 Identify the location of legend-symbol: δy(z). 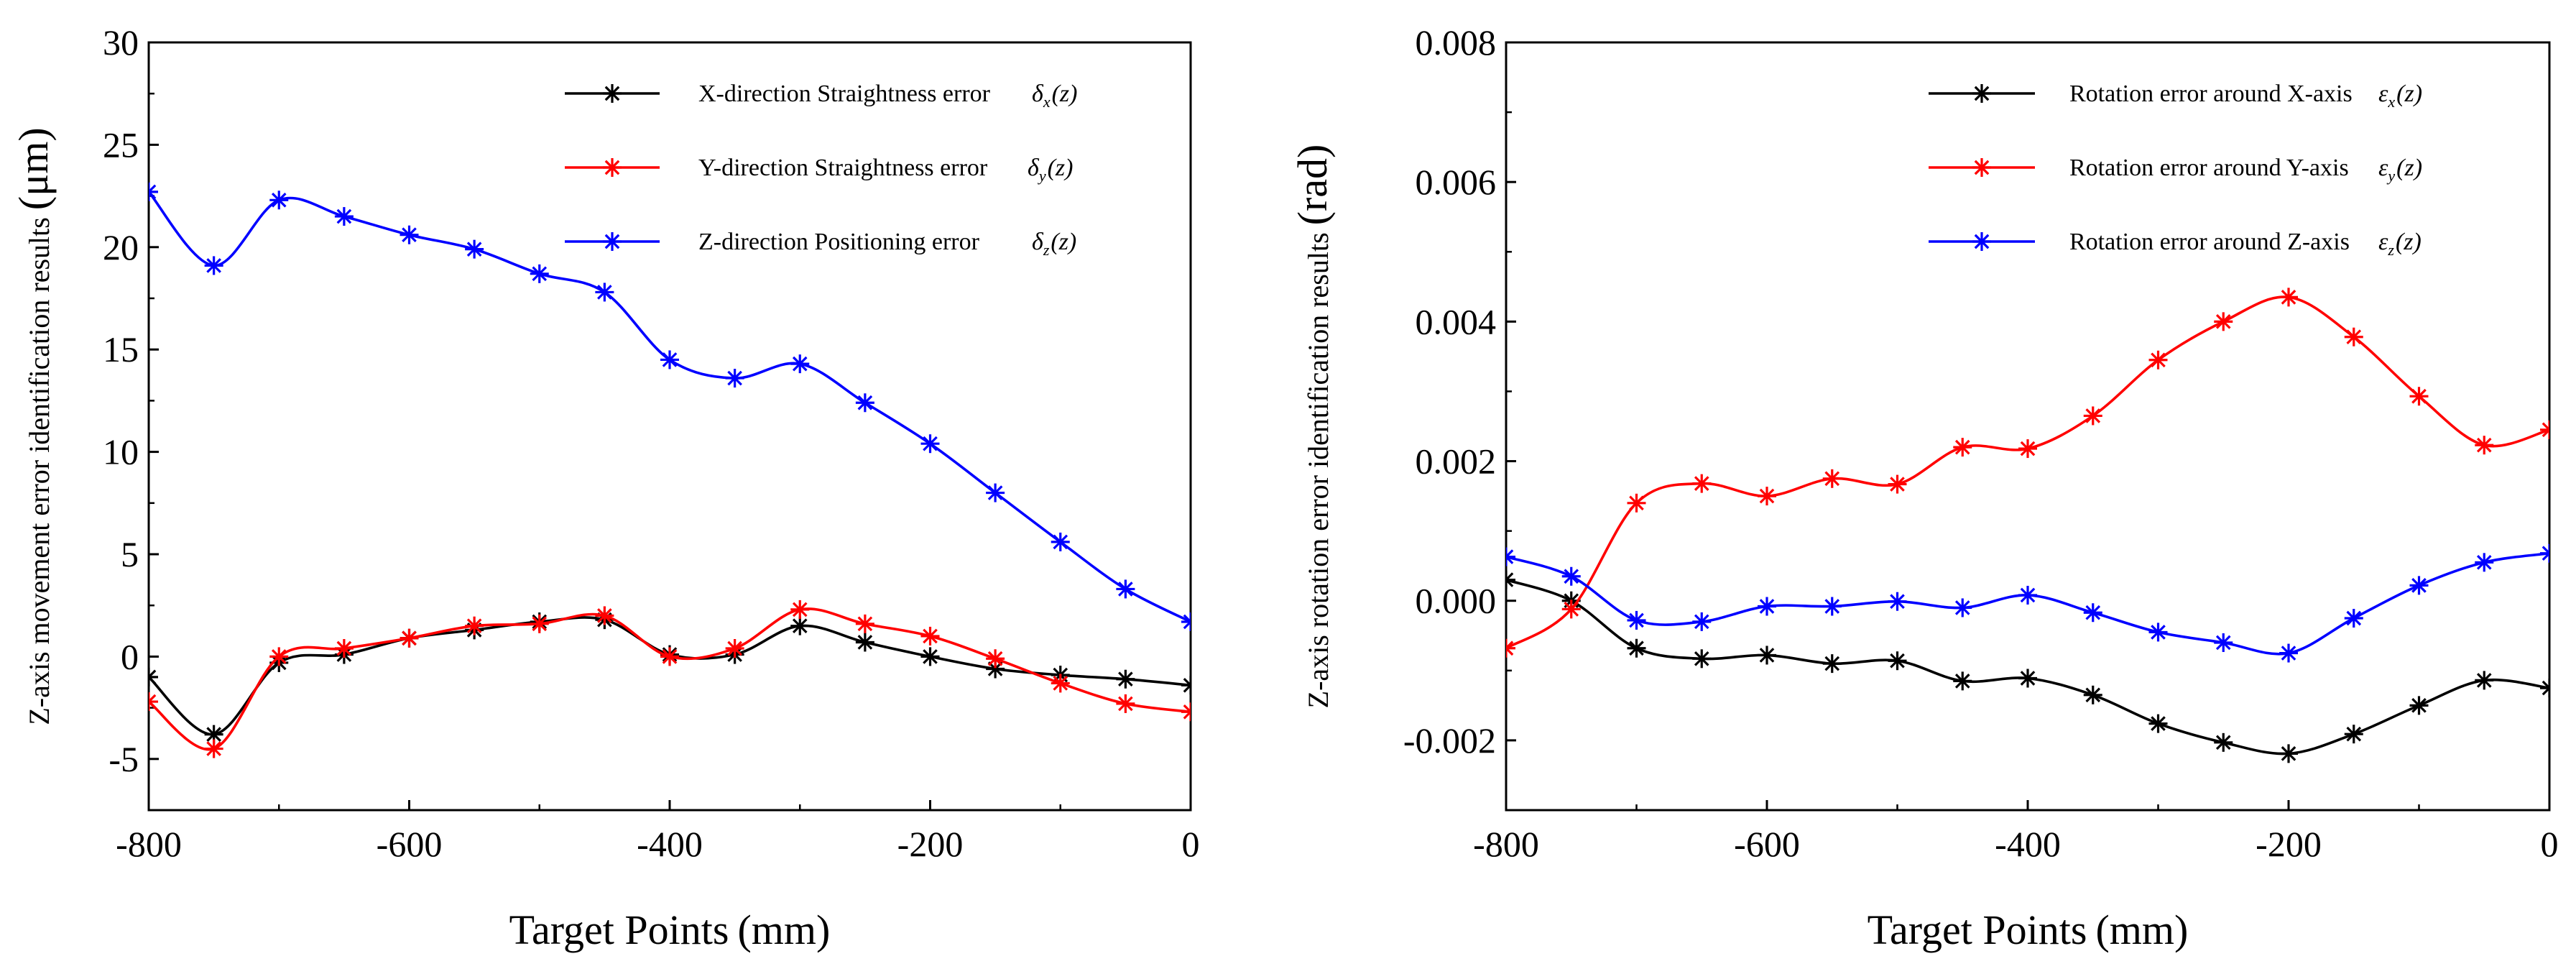
(1050, 170).